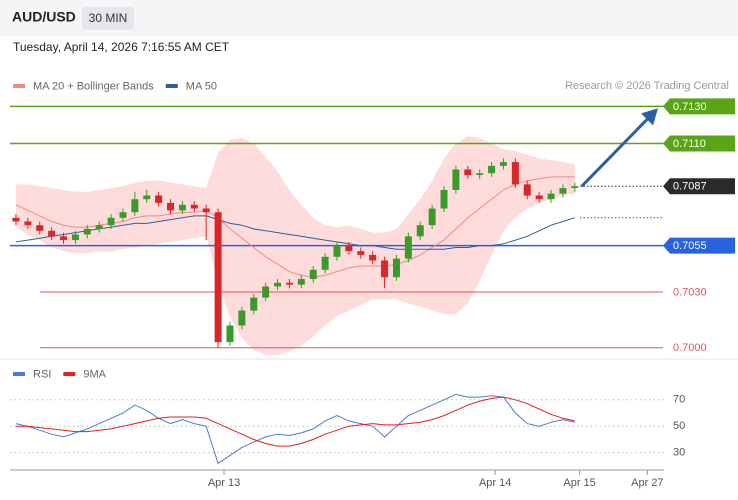  What do you see at coordinates (44, 17) in the screenshot?
I see `symbol: AUD/USD` at bounding box center [44, 17].